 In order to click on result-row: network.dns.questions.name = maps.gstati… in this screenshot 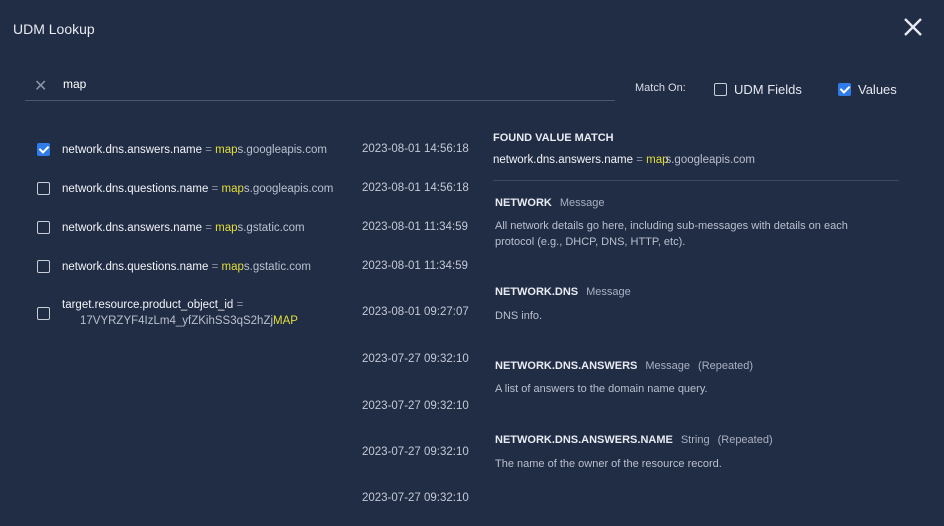, I will do `click(174, 266)`.